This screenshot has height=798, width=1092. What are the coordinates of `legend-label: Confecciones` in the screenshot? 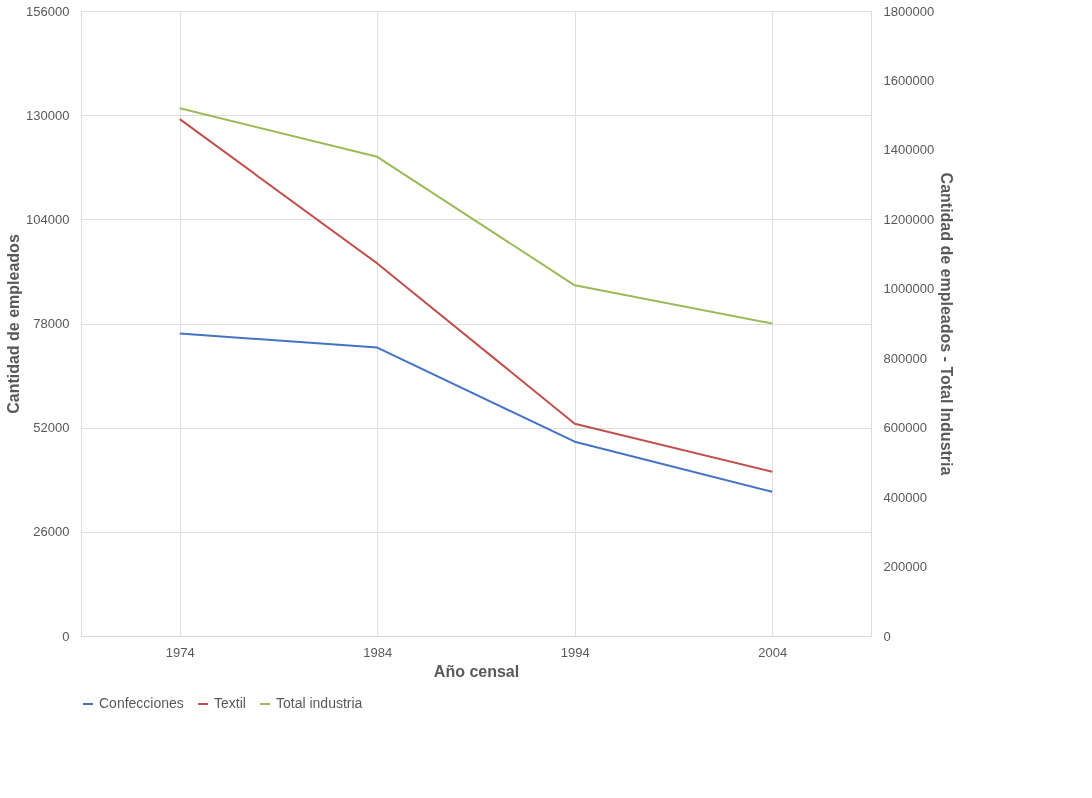 It's located at (141, 703).